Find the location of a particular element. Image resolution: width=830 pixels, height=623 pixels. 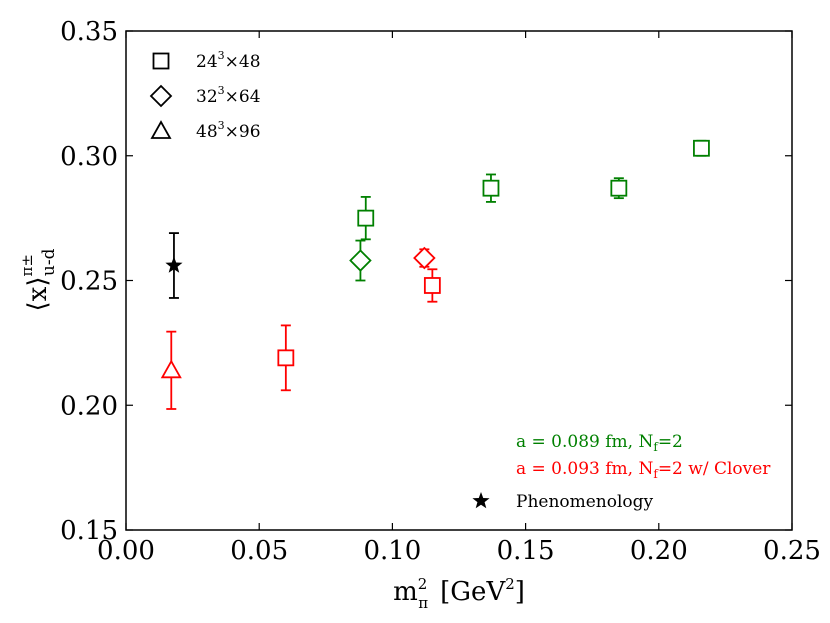

x-tick-label: 0.05 is located at coordinates (259, 551).